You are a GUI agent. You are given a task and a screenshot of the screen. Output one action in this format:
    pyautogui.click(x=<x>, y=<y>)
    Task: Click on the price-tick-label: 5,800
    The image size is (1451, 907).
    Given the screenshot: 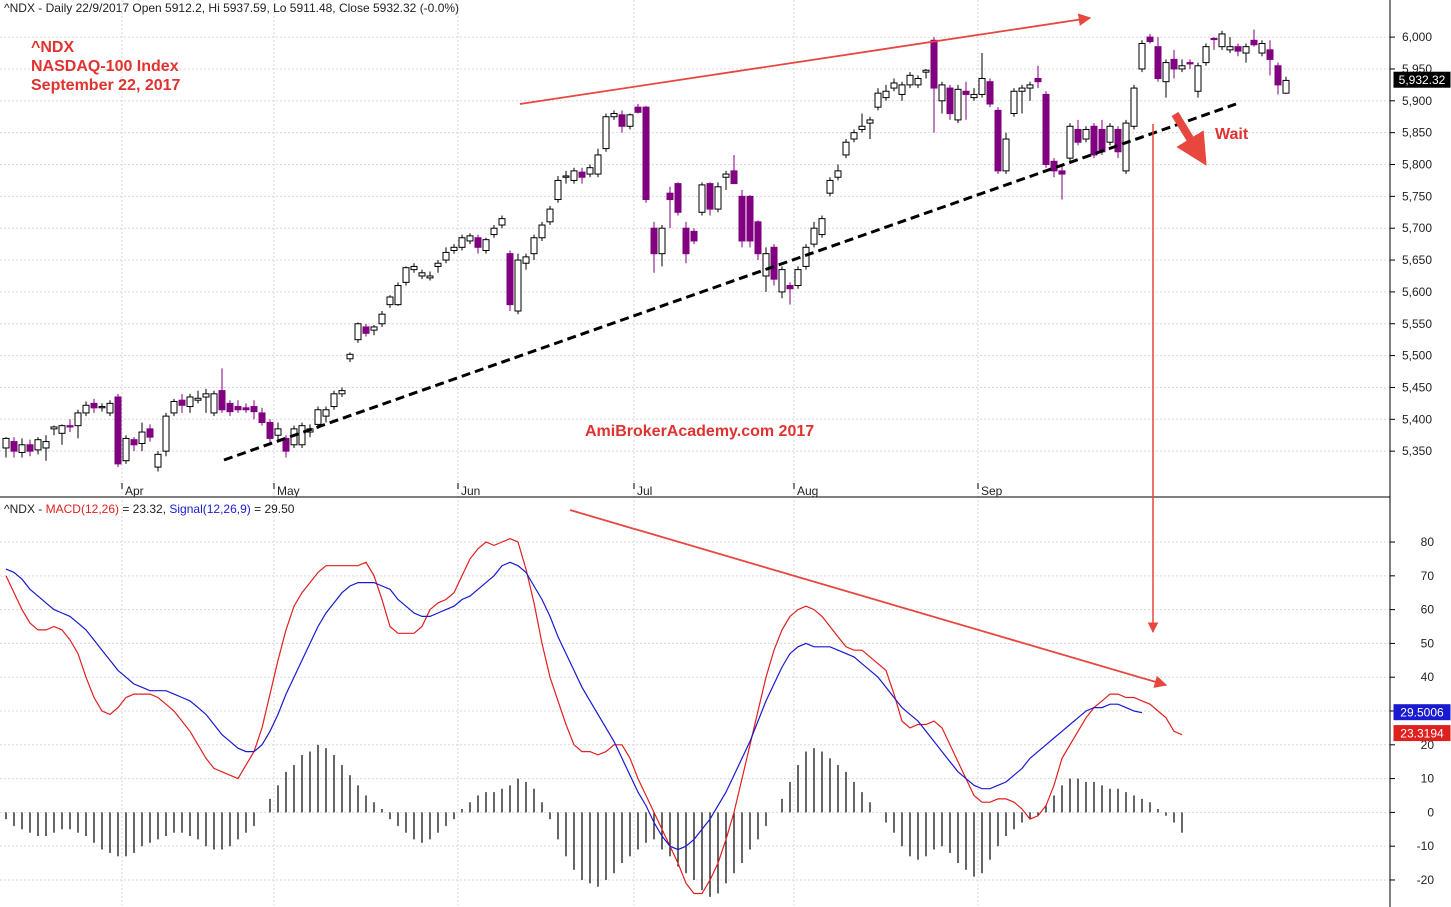 What is the action you would take?
    pyautogui.click(x=1417, y=165)
    